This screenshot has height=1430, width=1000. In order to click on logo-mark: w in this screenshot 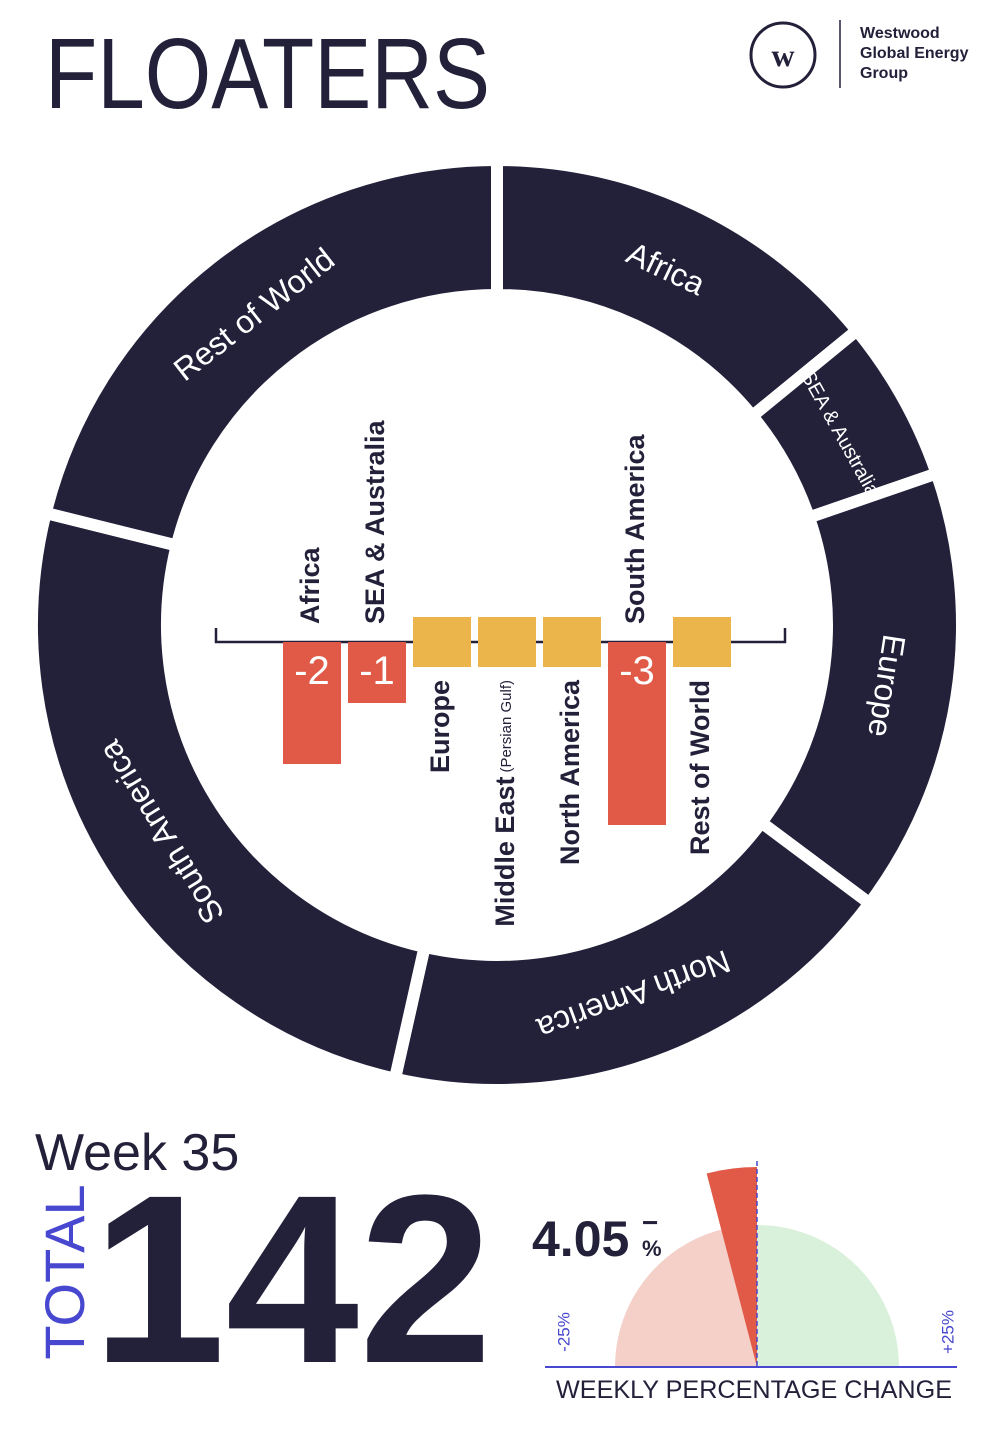, I will do `click(782, 55)`.